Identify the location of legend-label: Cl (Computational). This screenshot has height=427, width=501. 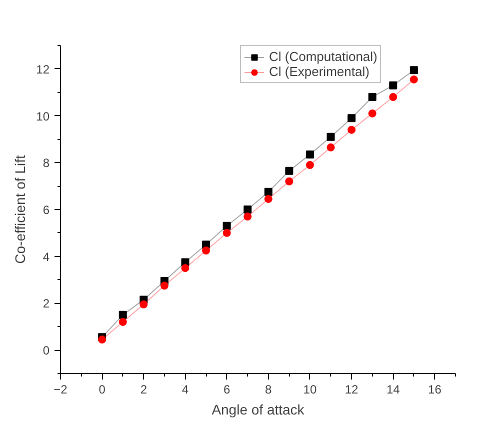
(323, 56).